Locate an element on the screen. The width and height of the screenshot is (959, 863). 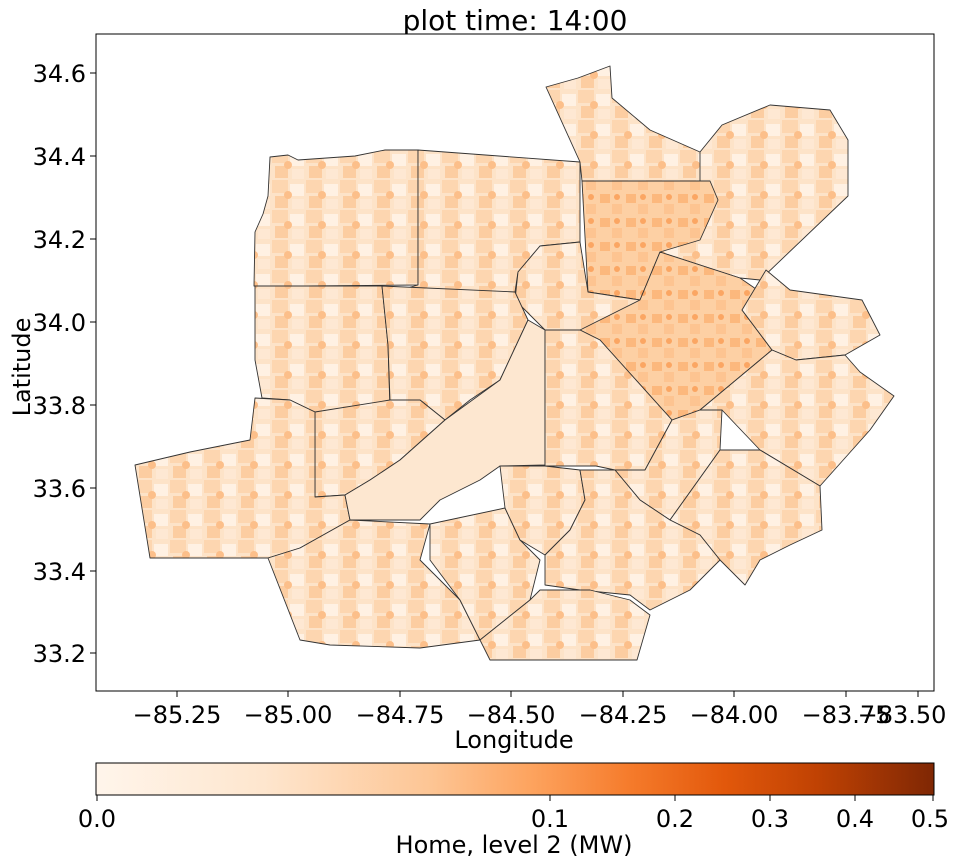
x-tick-label: −83.50 is located at coordinates (902, 715).